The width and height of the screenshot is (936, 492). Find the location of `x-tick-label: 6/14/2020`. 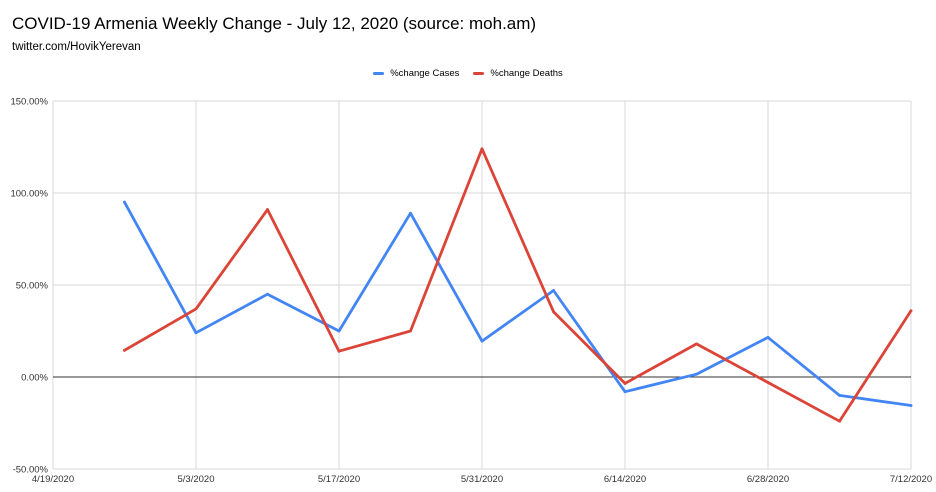

x-tick-label: 6/14/2020 is located at coordinates (625, 479).